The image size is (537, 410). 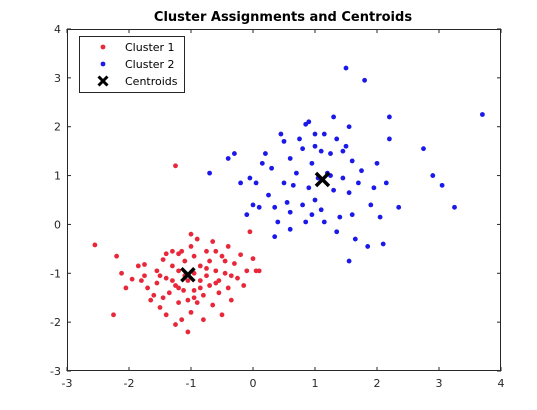 What do you see at coordinates (129, 383) in the screenshot?
I see `x-tick-label: -2` at bounding box center [129, 383].